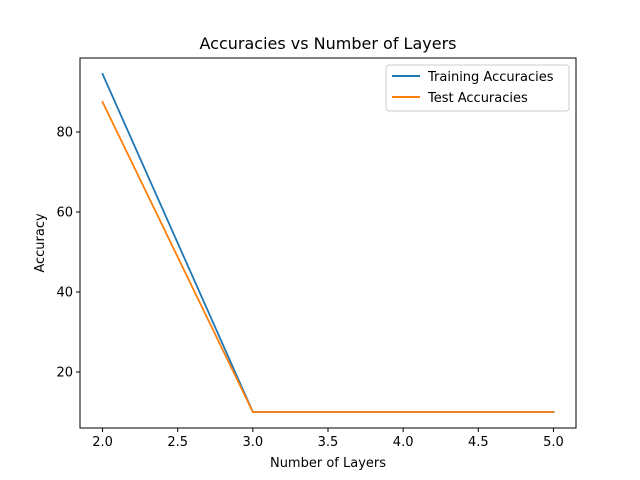 This screenshot has width=640, height=480. I want to click on x-tick-label: 3.5, so click(328, 442).